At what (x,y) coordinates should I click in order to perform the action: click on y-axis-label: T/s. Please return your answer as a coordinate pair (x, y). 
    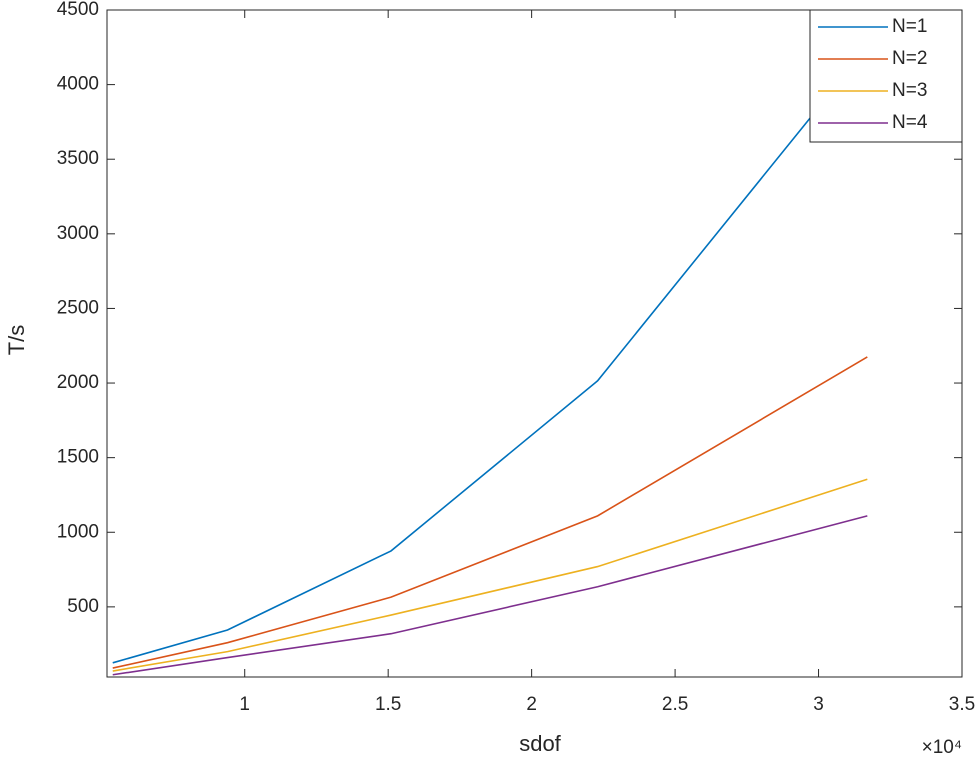
    Looking at the image, I should click on (16, 340).